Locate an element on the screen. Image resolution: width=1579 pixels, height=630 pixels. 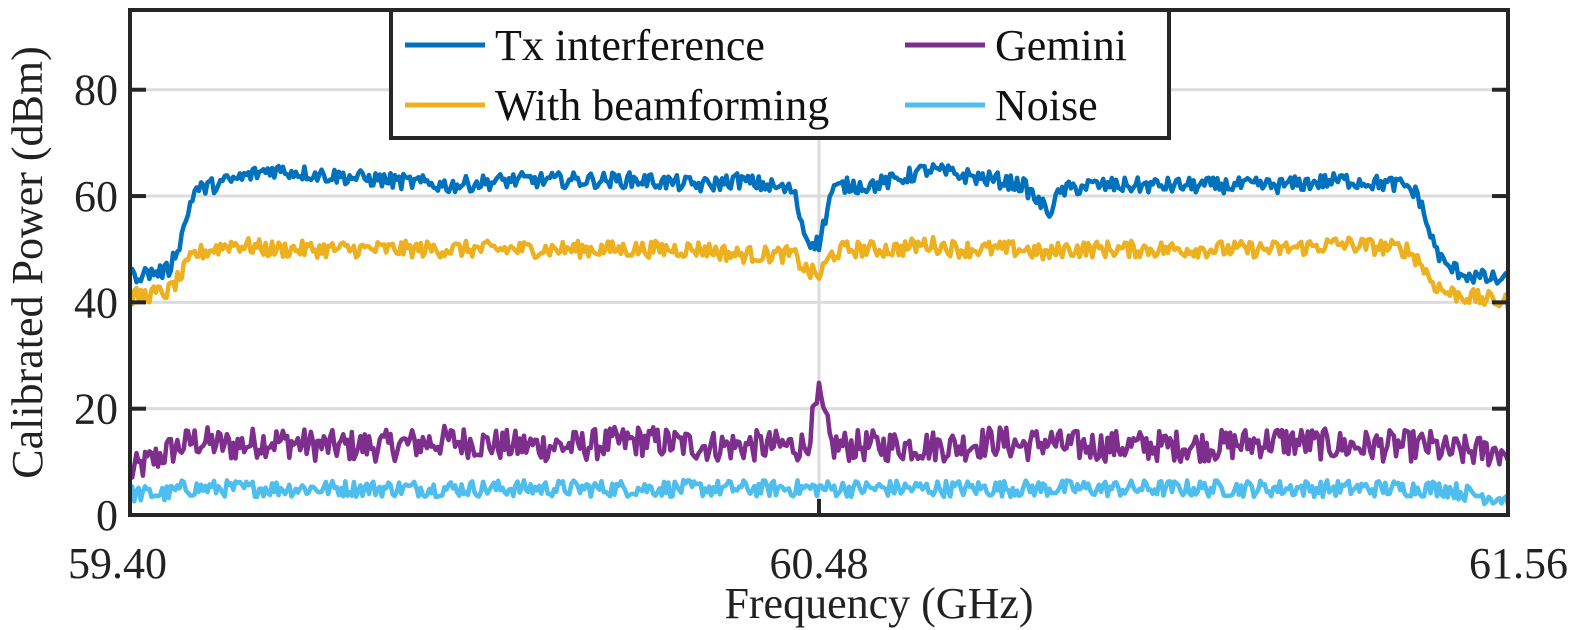
y-tick-label: 60 is located at coordinates (96, 196).